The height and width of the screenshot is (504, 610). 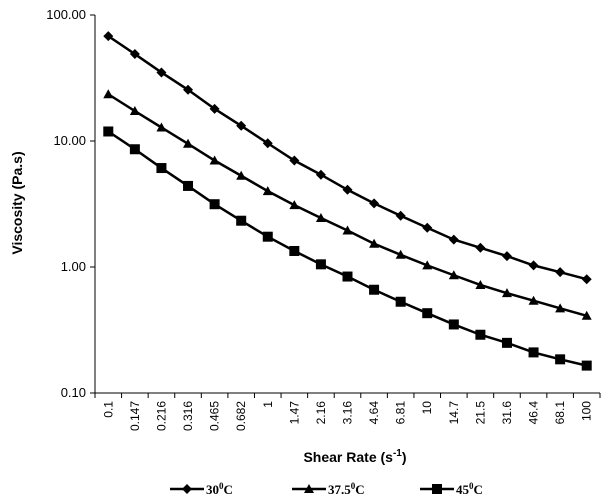 What do you see at coordinates (321, 413) in the screenshot?
I see `x-tick-label: 2.16` at bounding box center [321, 413].